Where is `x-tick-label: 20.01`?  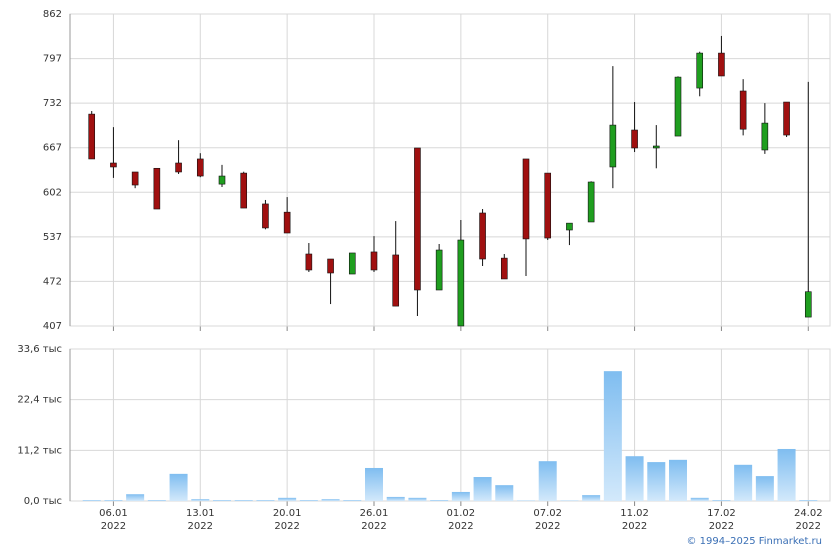
x-tick-label: 20.01 is located at coordinates (287, 513).